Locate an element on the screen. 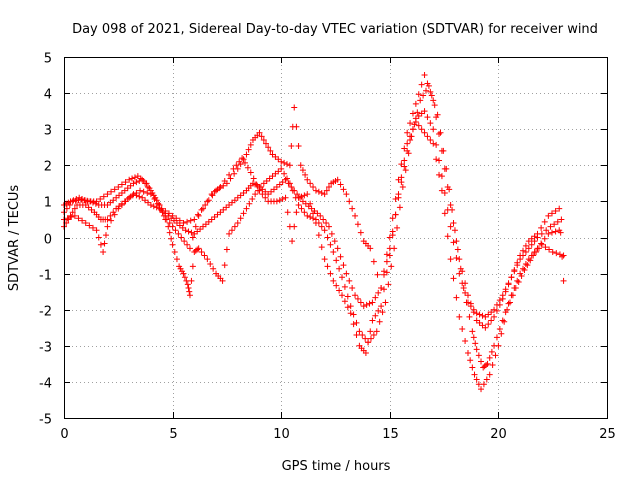  y-tick-label: -1 is located at coordinates (45, 276).